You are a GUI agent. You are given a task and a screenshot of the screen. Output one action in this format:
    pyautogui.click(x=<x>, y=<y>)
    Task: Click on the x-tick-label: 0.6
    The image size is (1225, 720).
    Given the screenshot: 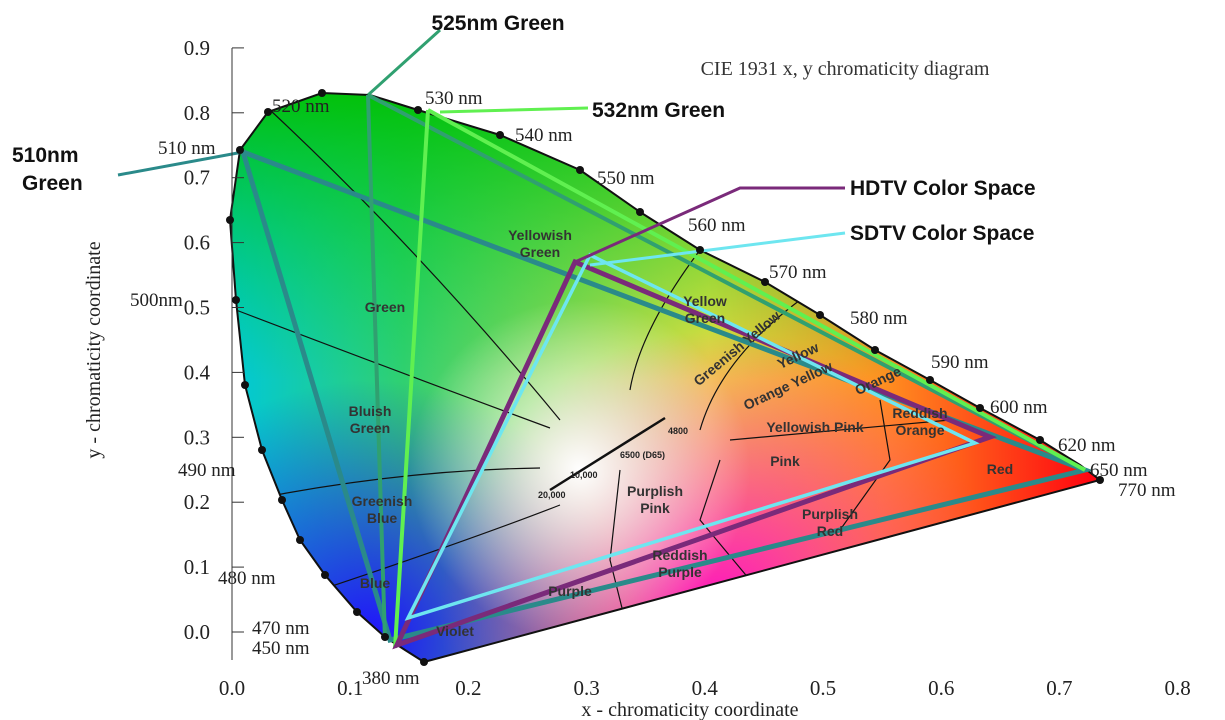 What is the action you would take?
    pyautogui.click(x=941, y=688)
    